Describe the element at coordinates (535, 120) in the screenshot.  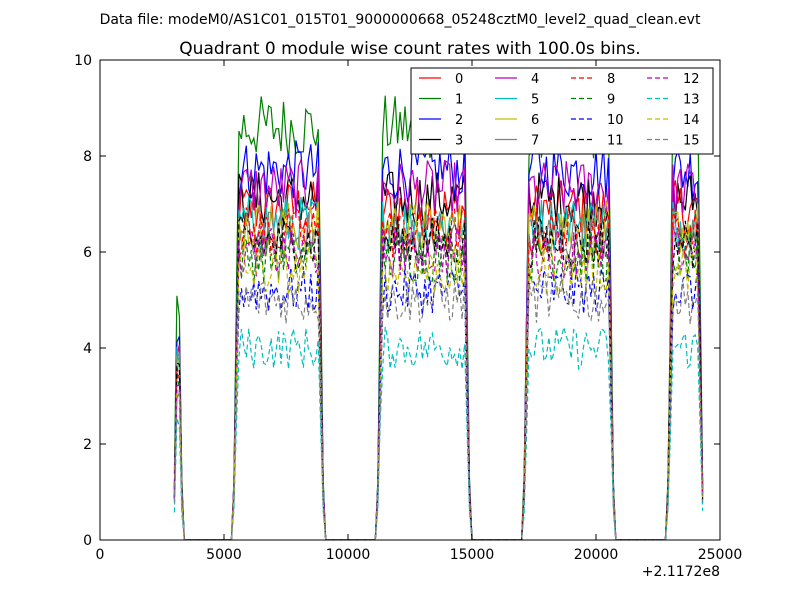
I see `legend-label-6: 6` at that location.